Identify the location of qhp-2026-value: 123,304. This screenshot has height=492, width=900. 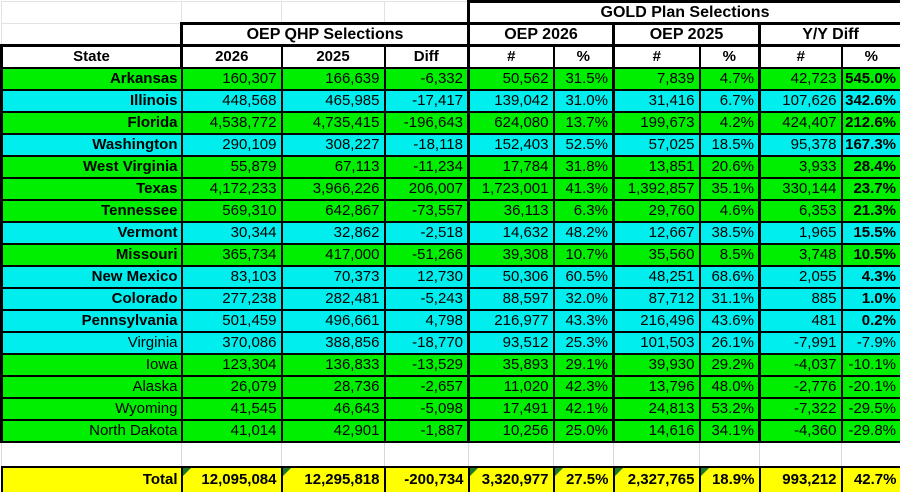
(231, 364).